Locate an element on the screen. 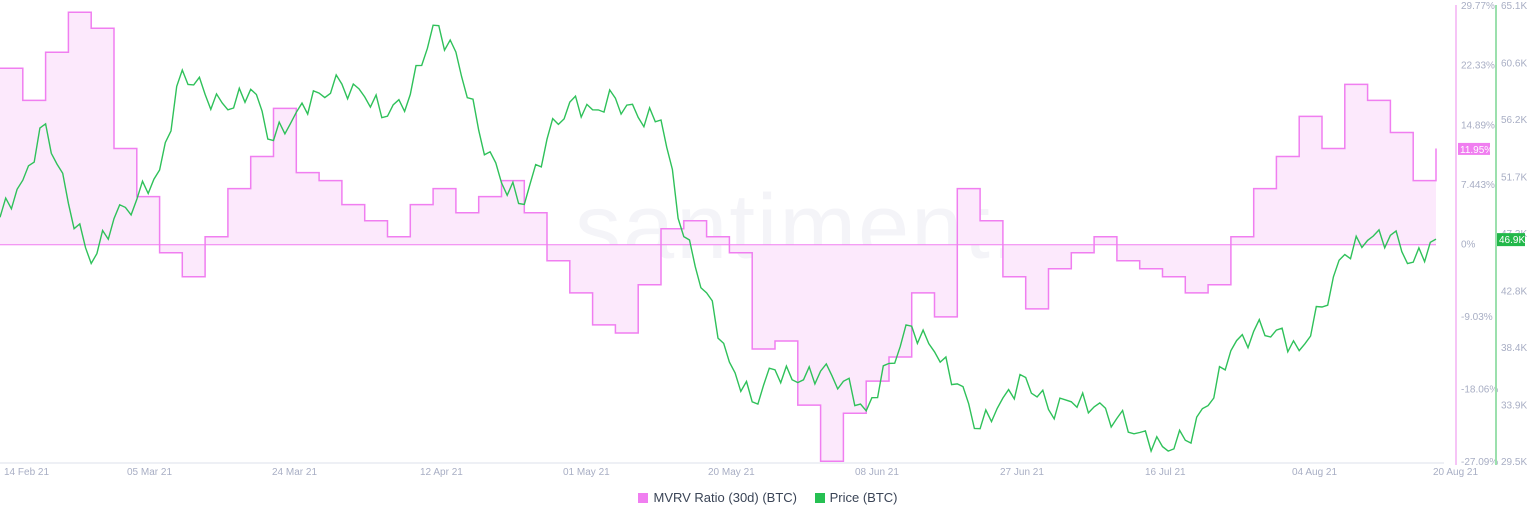  price-tick-label: 42.8K is located at coordinates (1514, 292).